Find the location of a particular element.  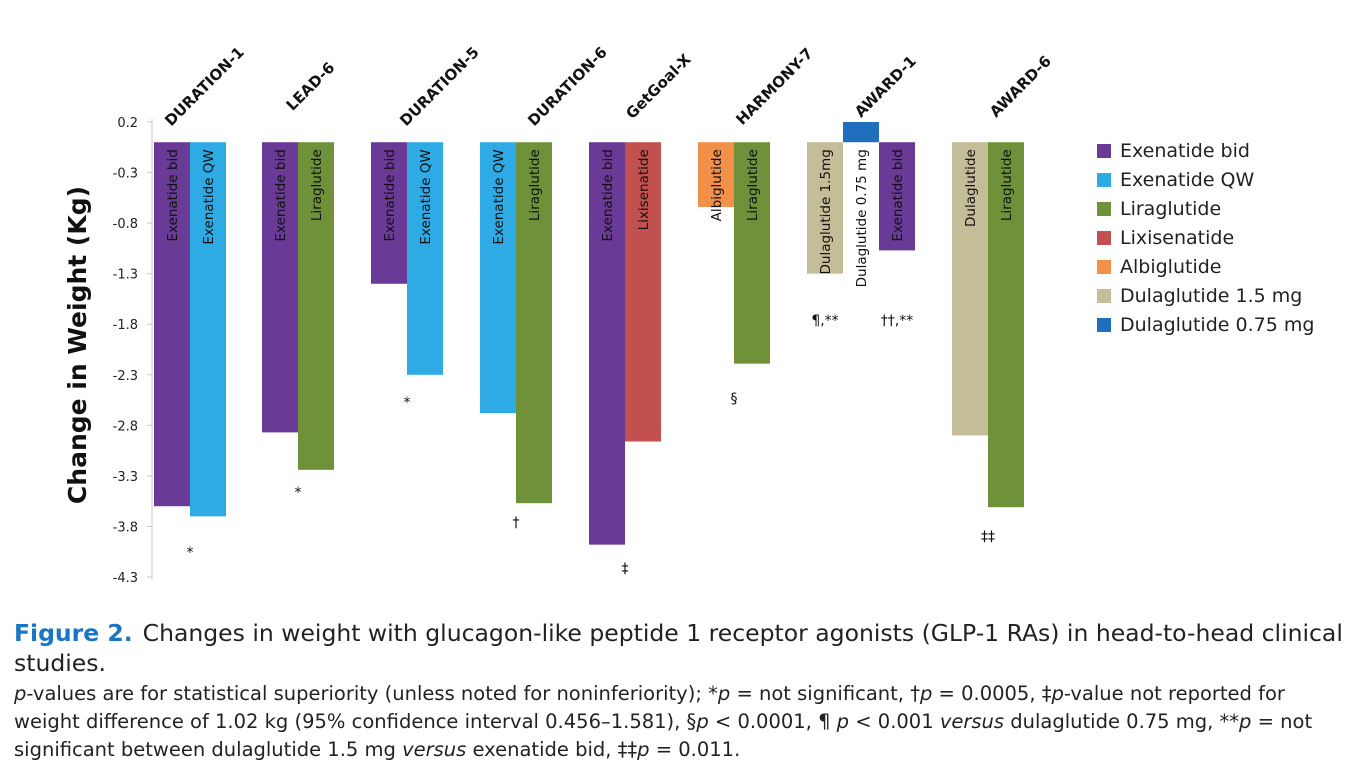

legend-item: Dulaglutide 1.5 mg is located at coordinates (1205, 295).